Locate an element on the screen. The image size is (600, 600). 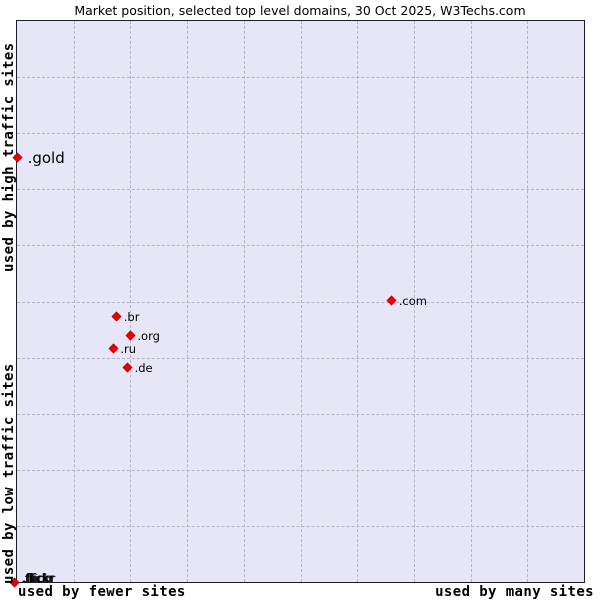
marker-ru is located at coordinates (113, 348).